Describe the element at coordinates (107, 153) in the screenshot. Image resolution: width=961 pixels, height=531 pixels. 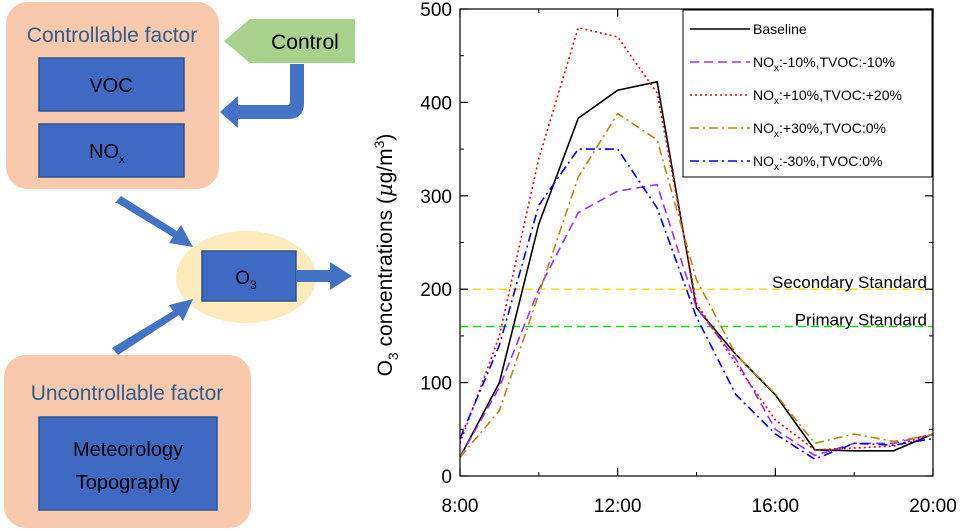
I see `nox-label: NOx` at that location.